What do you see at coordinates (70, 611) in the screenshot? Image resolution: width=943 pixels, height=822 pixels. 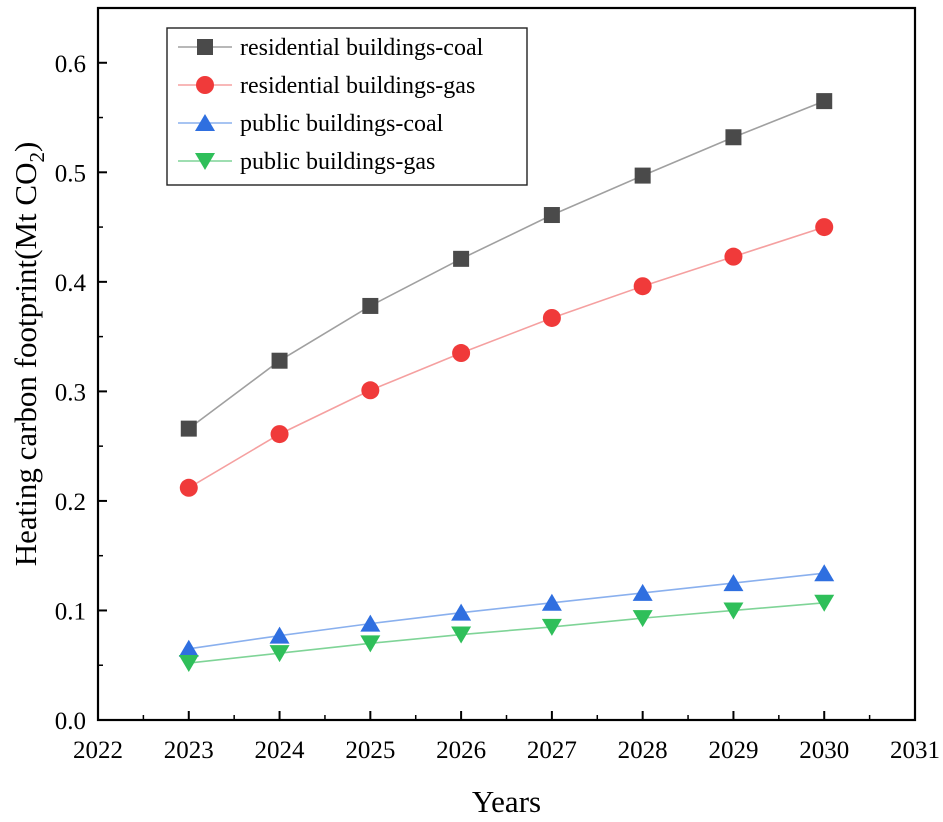 I see `y-tick-label: 0.1` at bounding box center [70, 611].